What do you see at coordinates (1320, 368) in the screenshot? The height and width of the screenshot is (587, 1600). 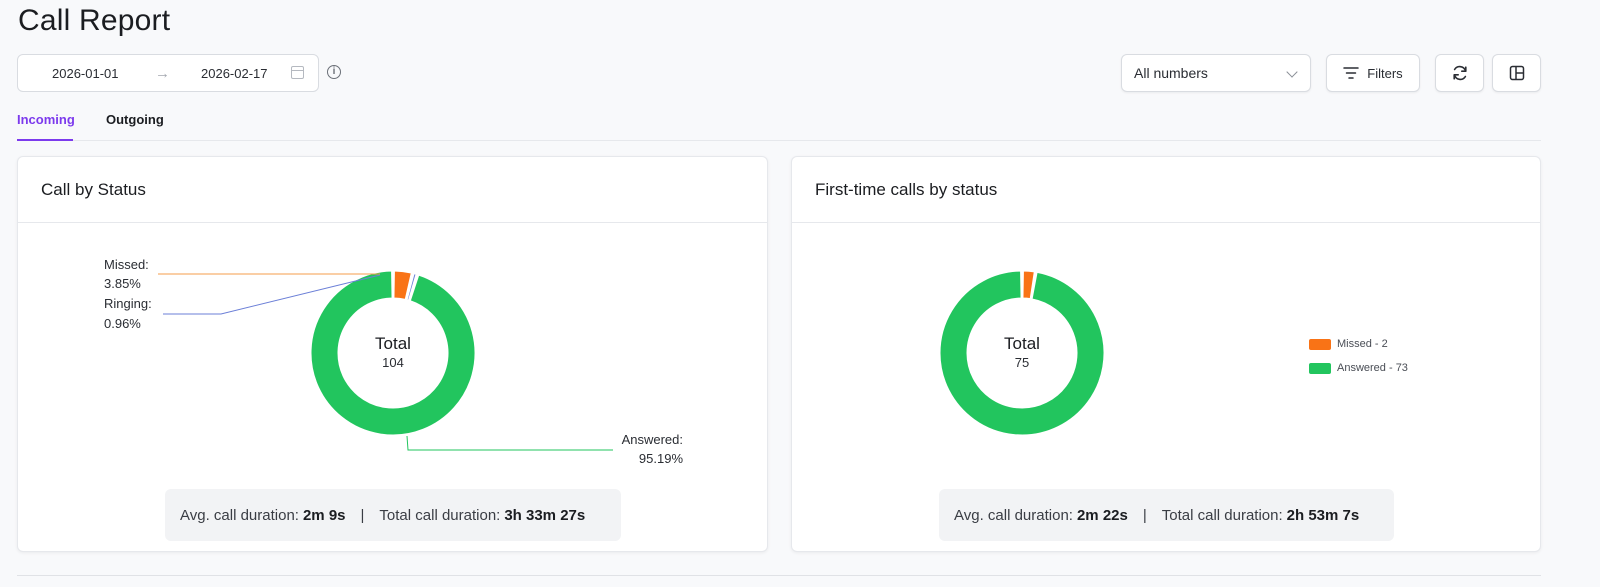 I see `legend-swatch-answered` at bounding box center [1320, 368].